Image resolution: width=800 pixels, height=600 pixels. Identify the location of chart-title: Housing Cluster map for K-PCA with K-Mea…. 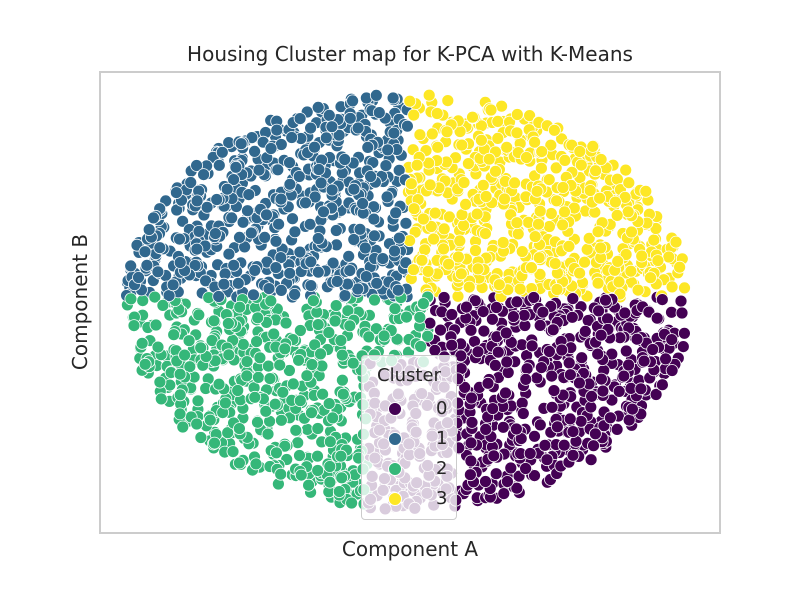
(410, 54).